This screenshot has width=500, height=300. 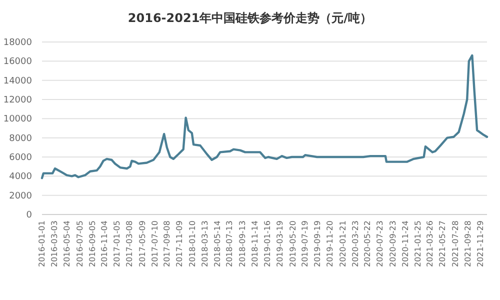 What do you see at coordinates (192, 243) in the screenshot?
I see `x-tick-label: 2018-01-10` at bounding box center [192, 243].